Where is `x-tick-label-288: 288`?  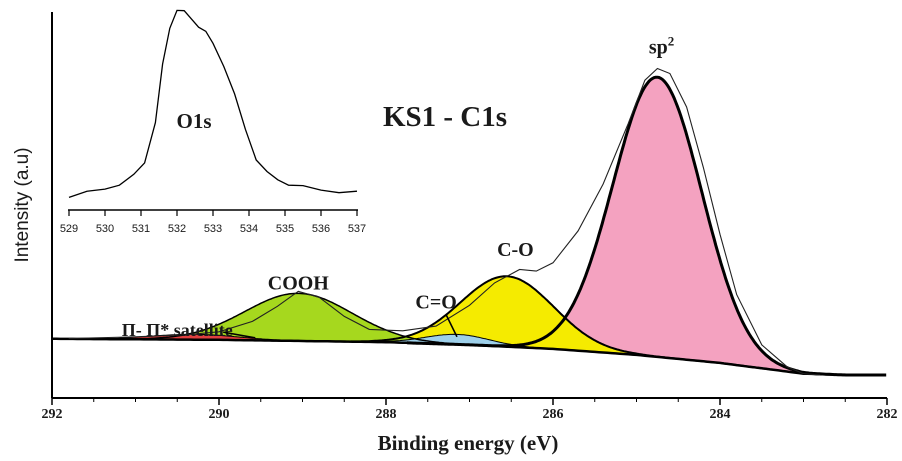
x-tick-label-288: 288 is located at coordinates (386, 414).